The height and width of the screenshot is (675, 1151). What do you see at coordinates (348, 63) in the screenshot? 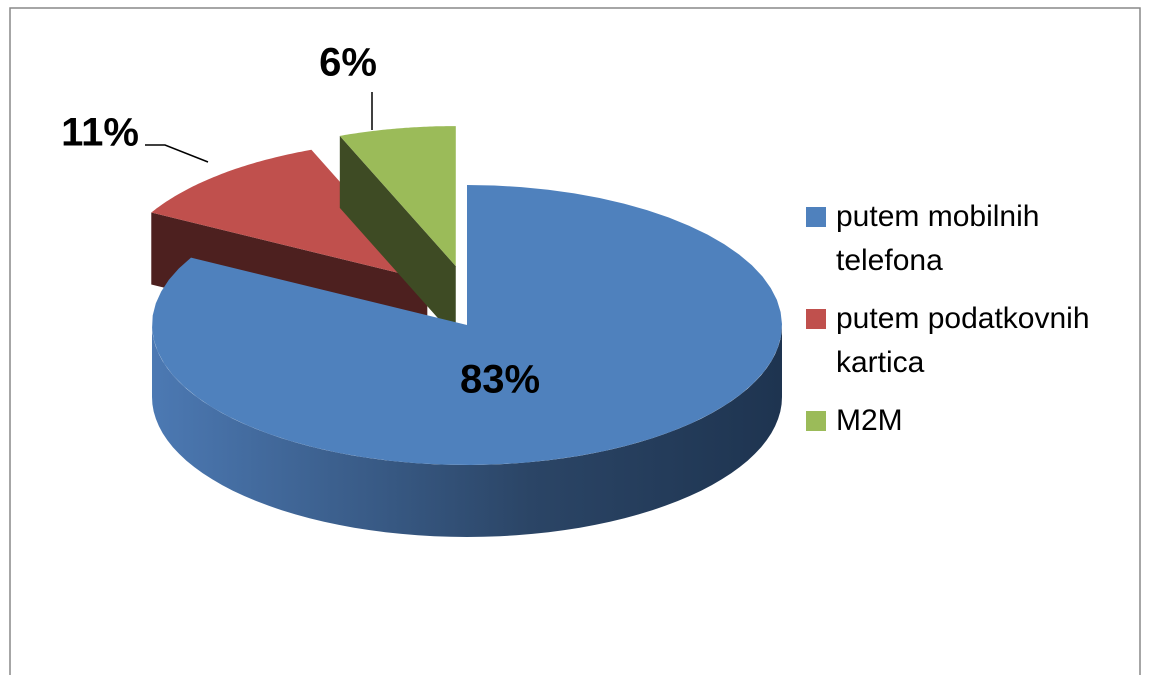
I see `data-label: 6%` at bounding box center [348, 63].